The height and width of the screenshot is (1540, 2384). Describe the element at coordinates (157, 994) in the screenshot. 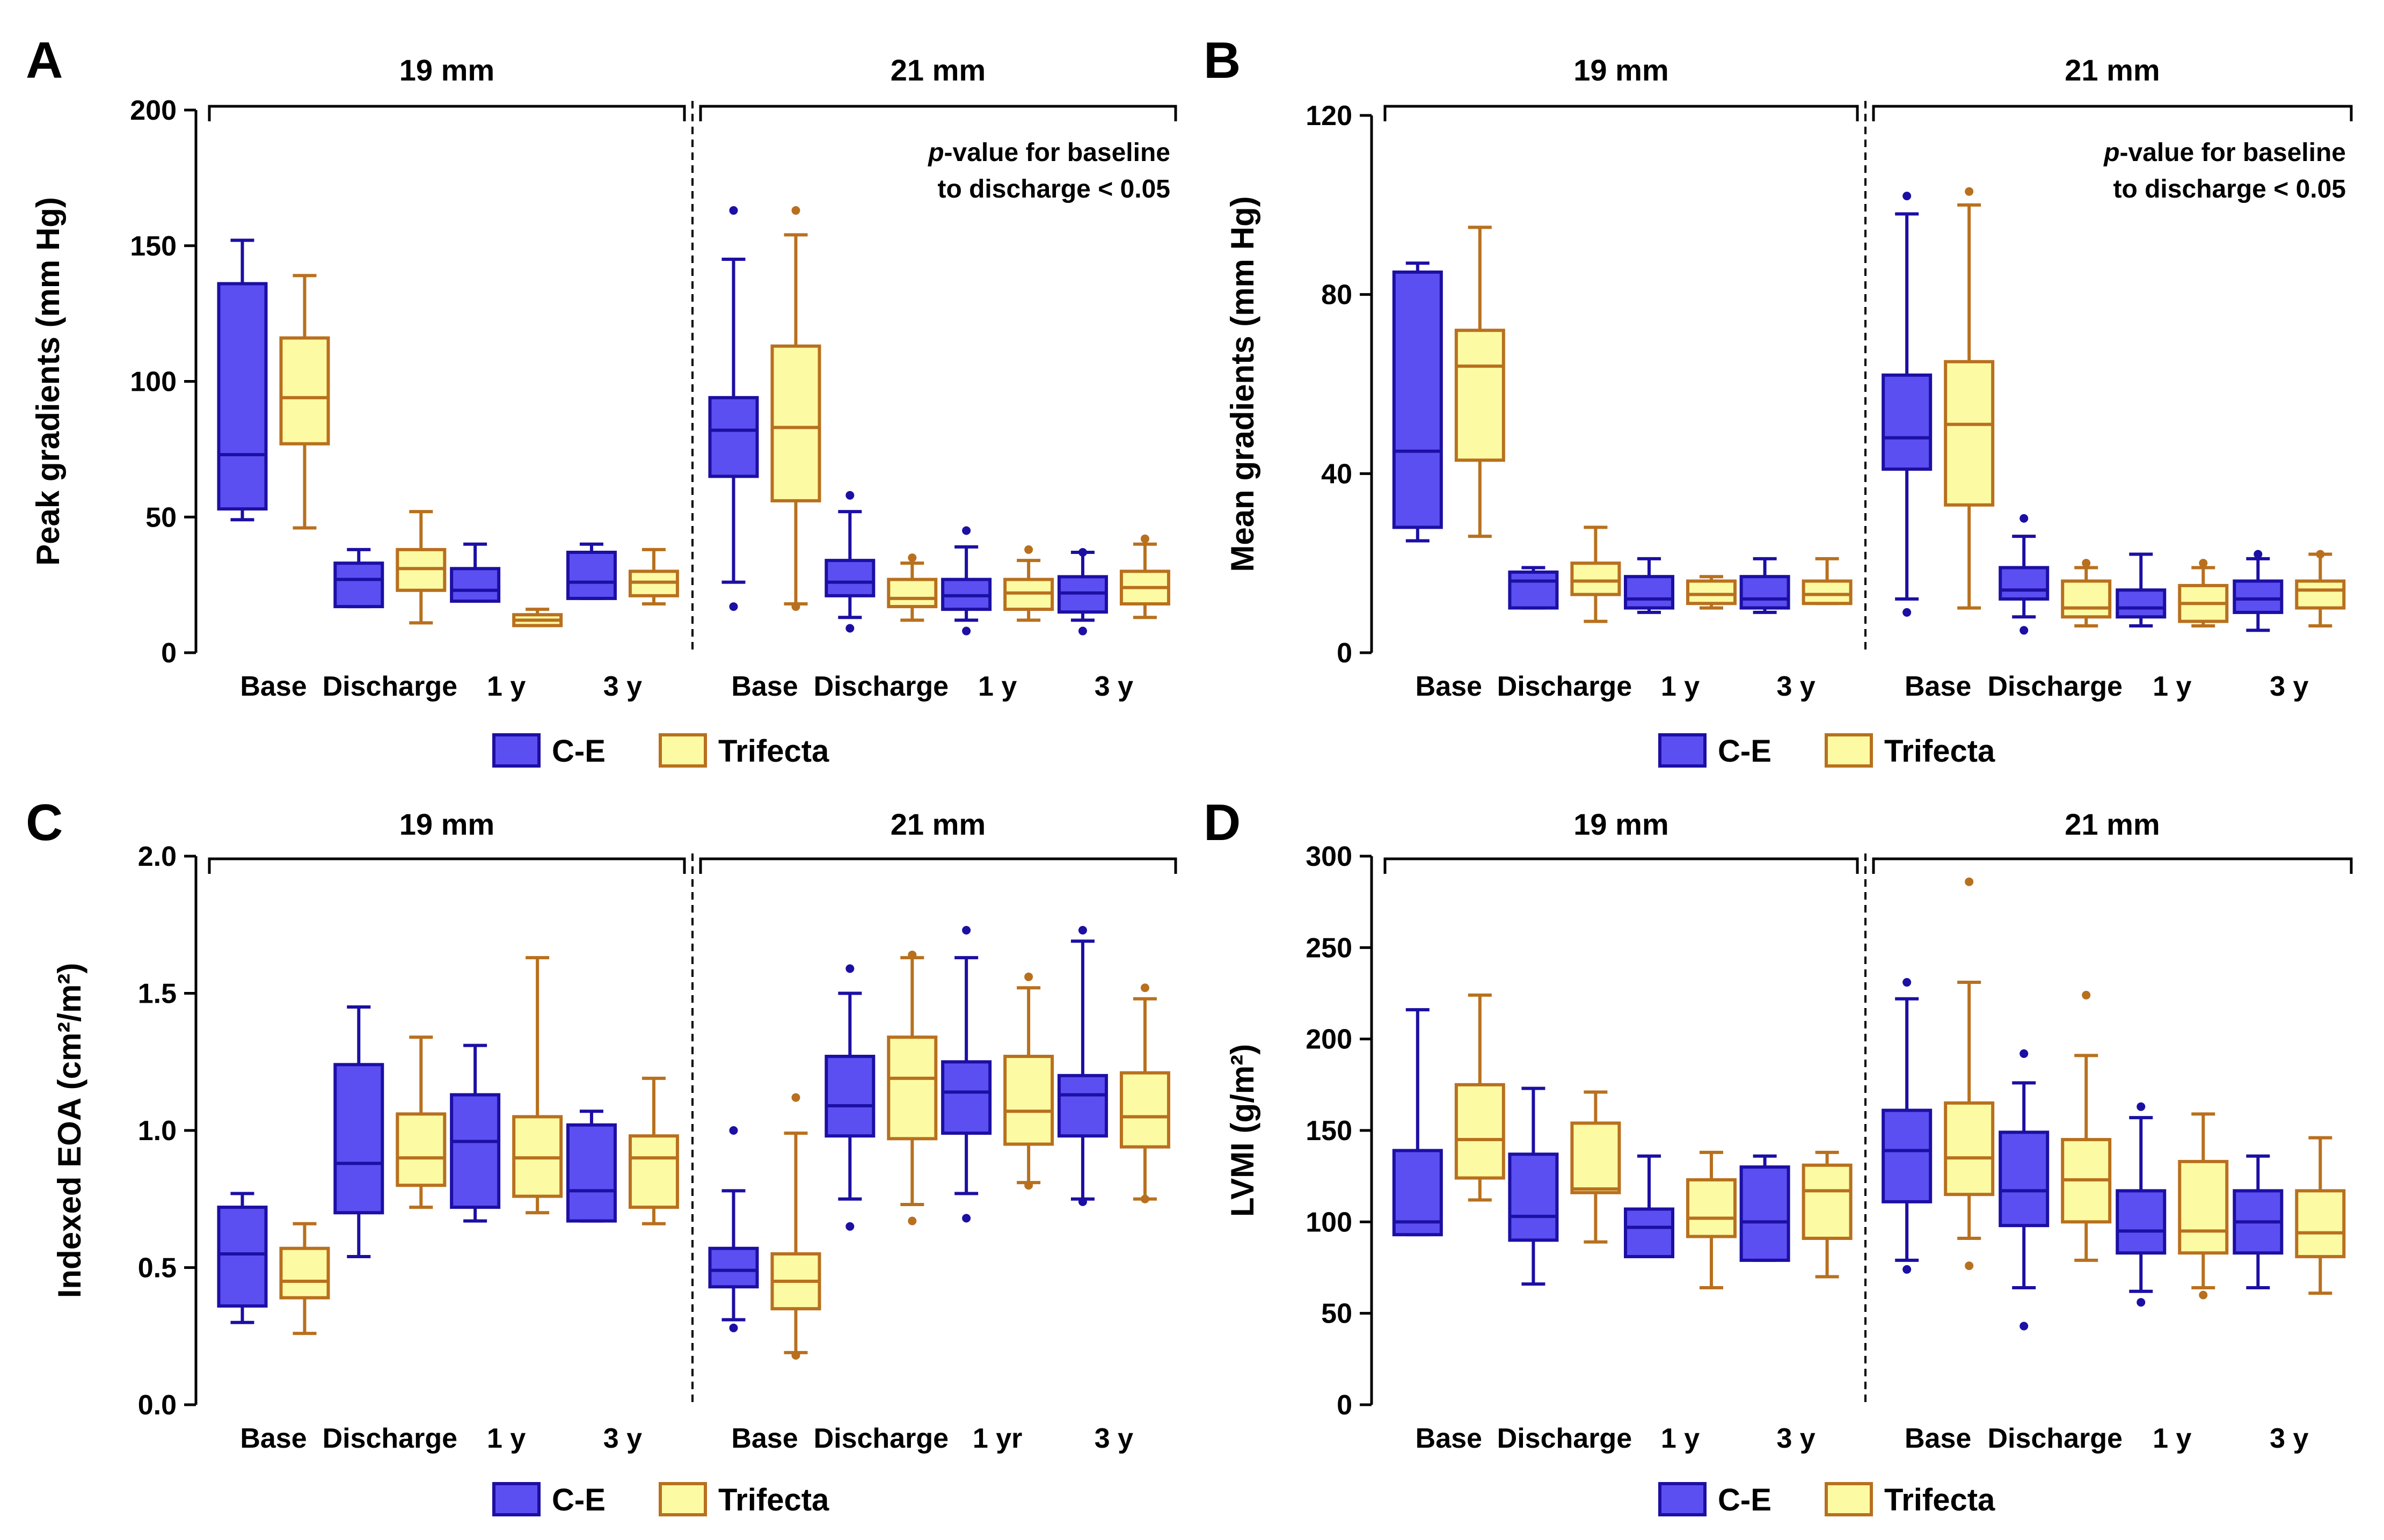

I see `y-tick-label: 1.5` at that location.